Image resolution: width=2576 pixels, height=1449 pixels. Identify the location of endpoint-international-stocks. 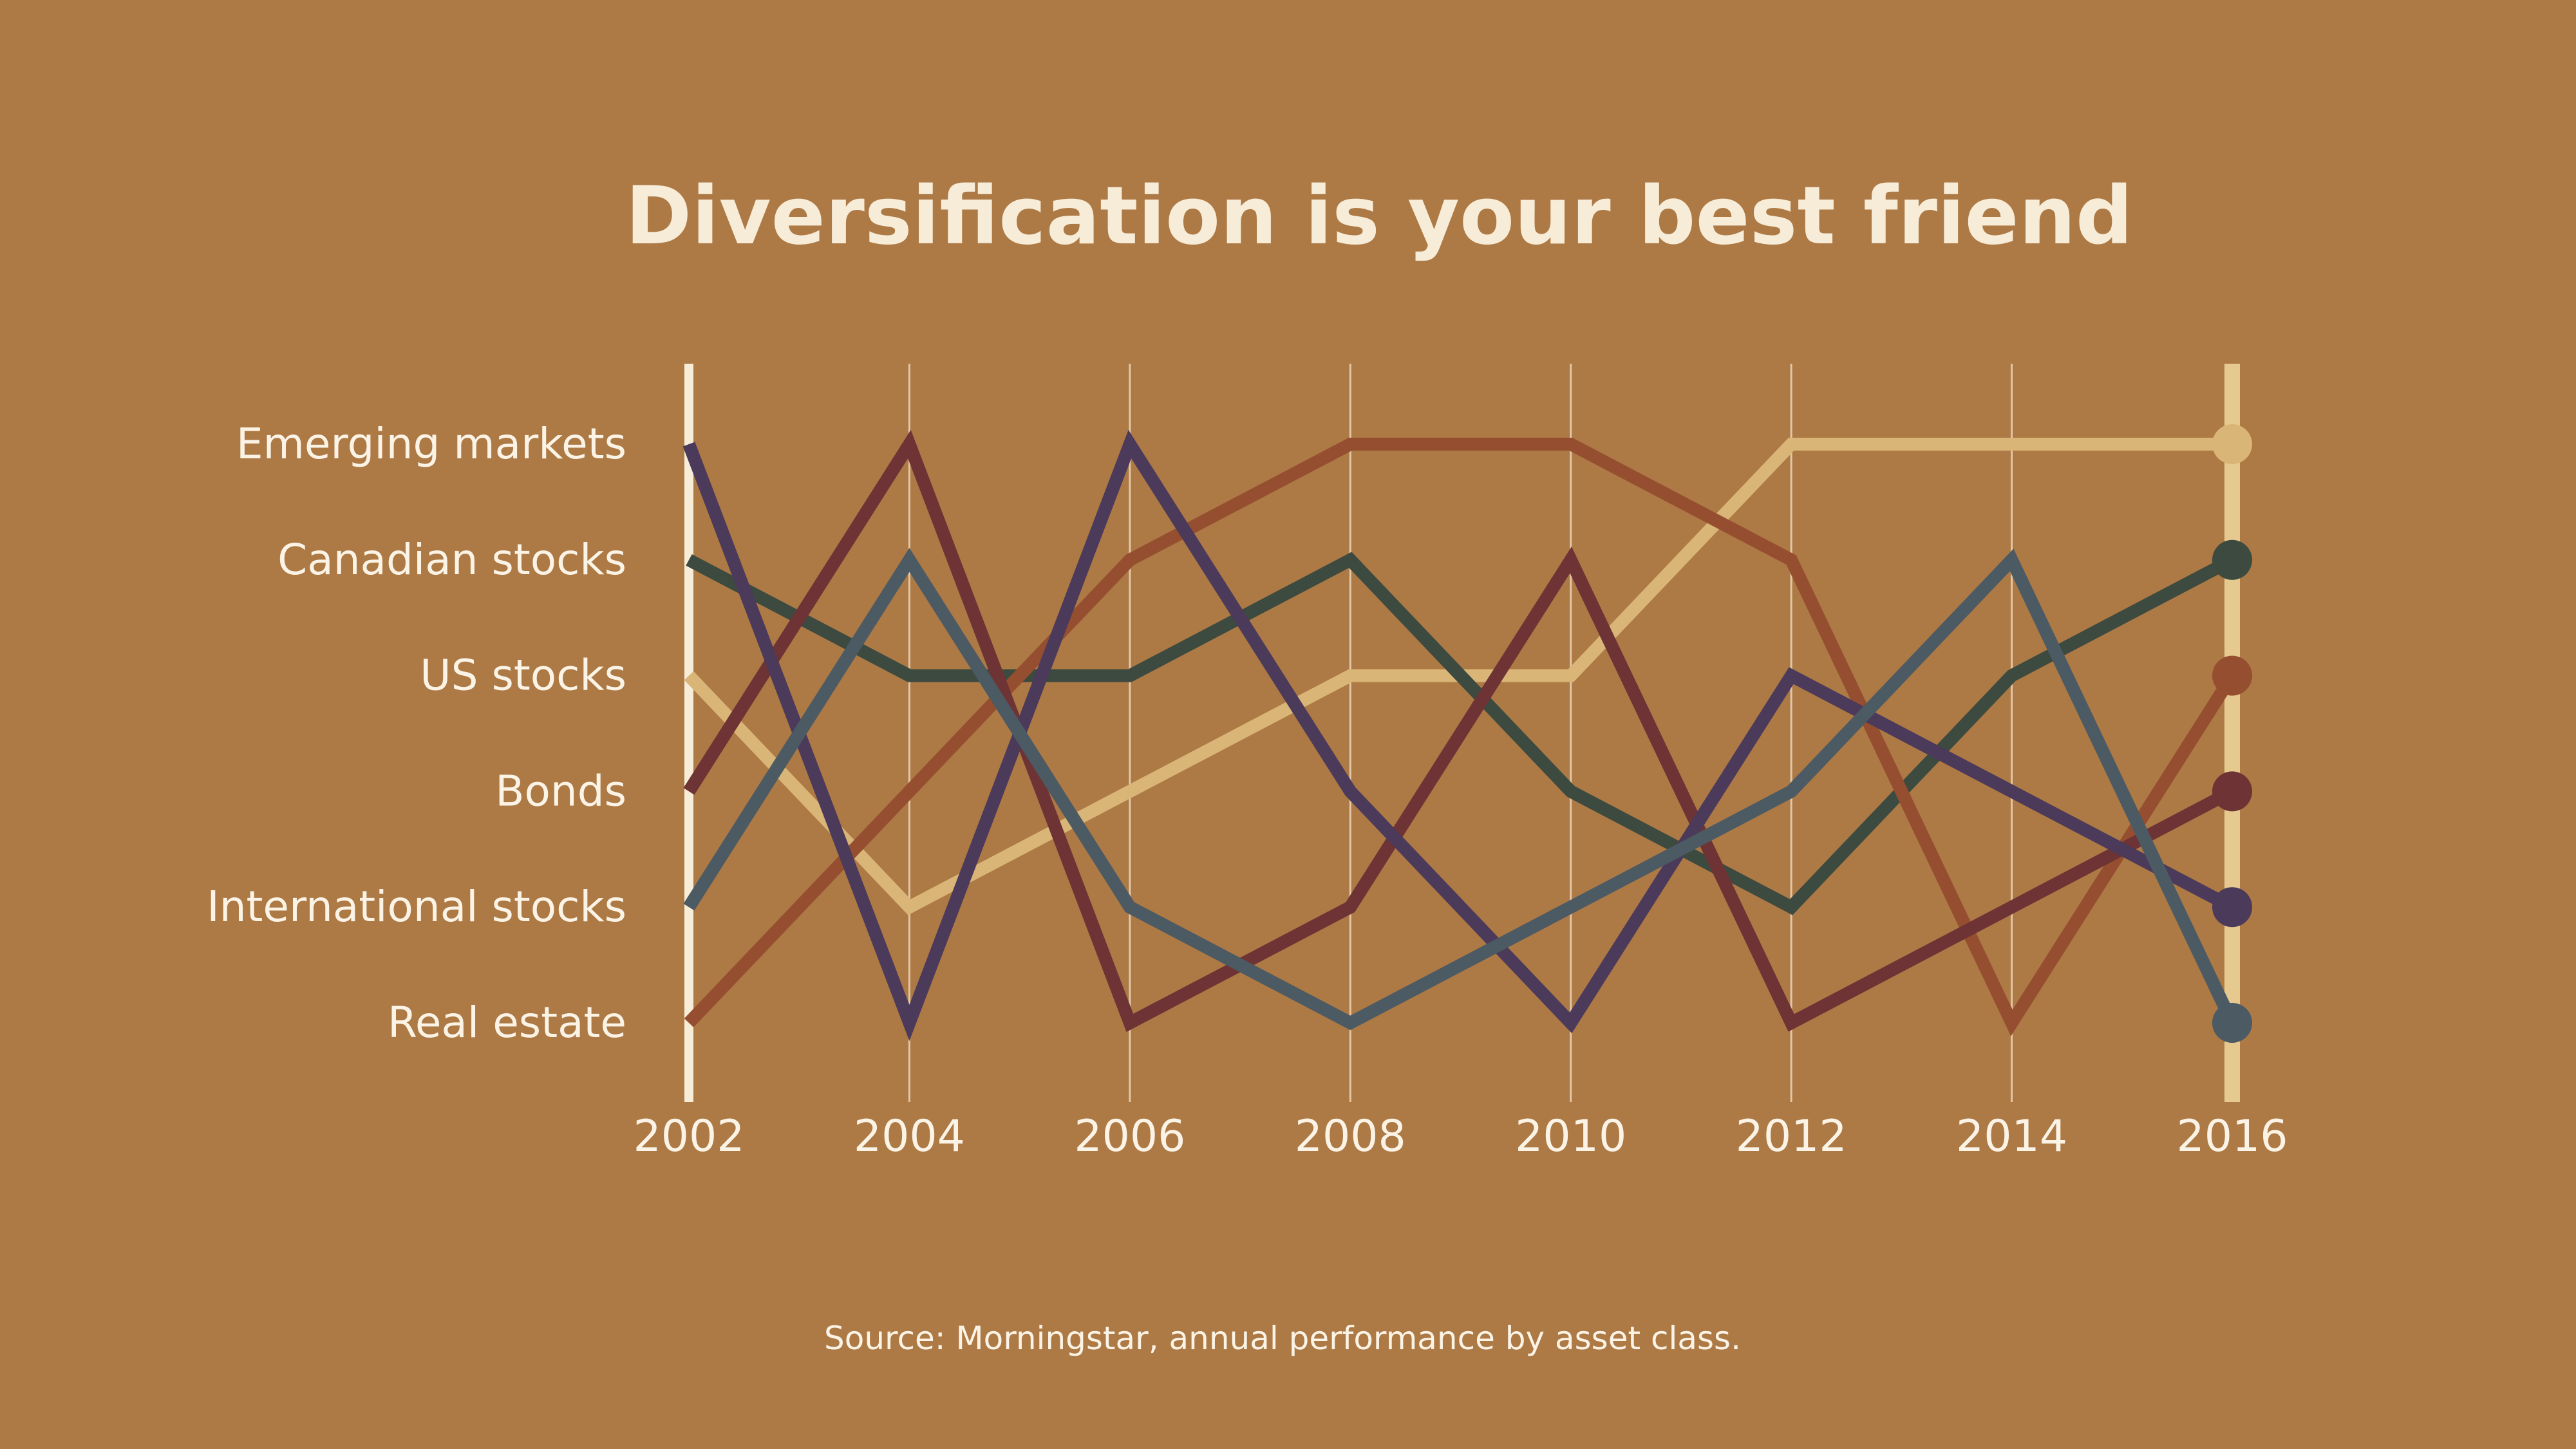
(2232, 907).